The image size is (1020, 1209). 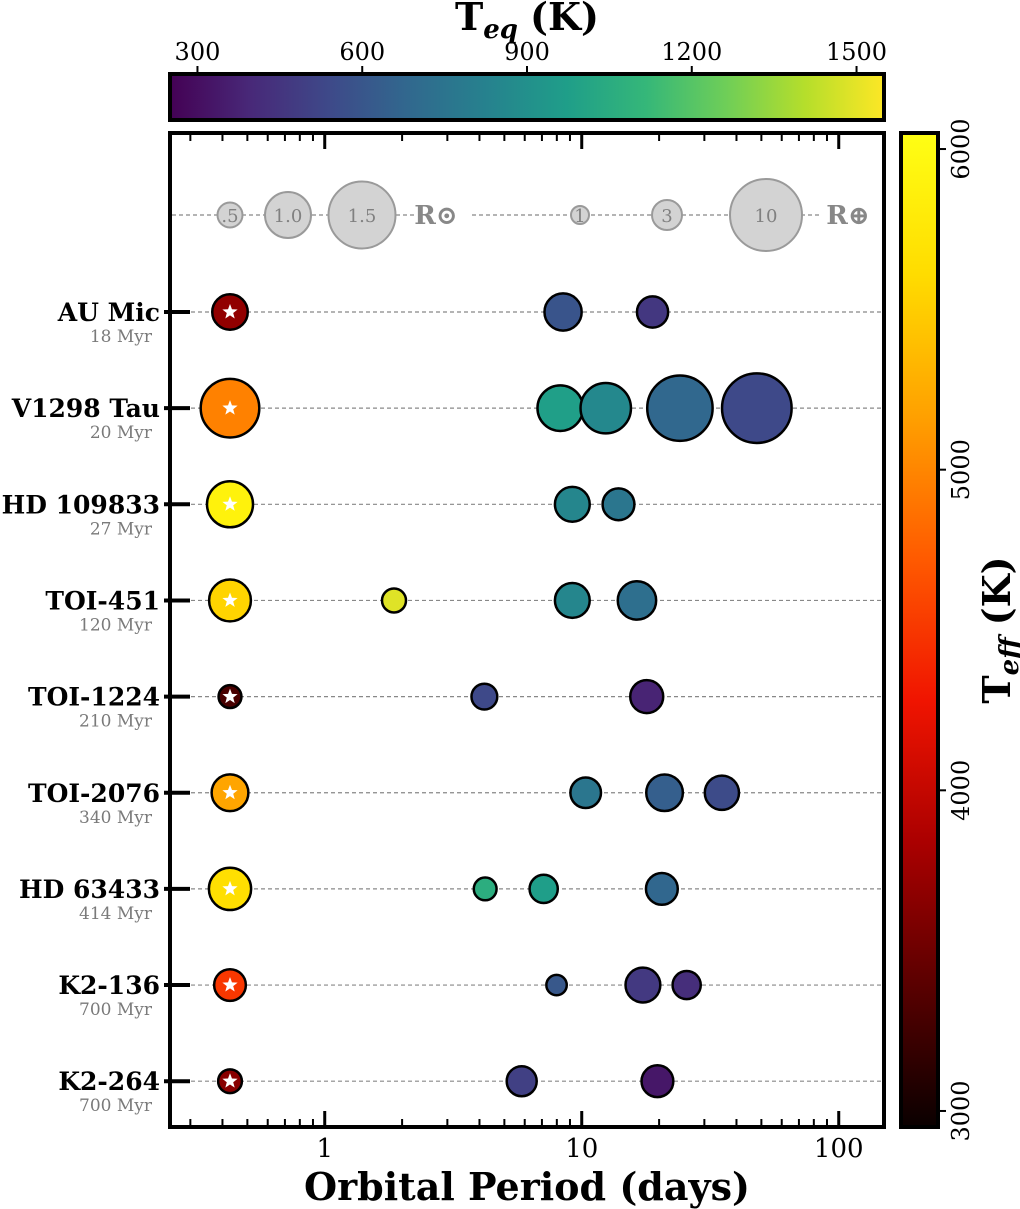 I want to click on system-name-label: K2-136, so click(x=109, y=985).